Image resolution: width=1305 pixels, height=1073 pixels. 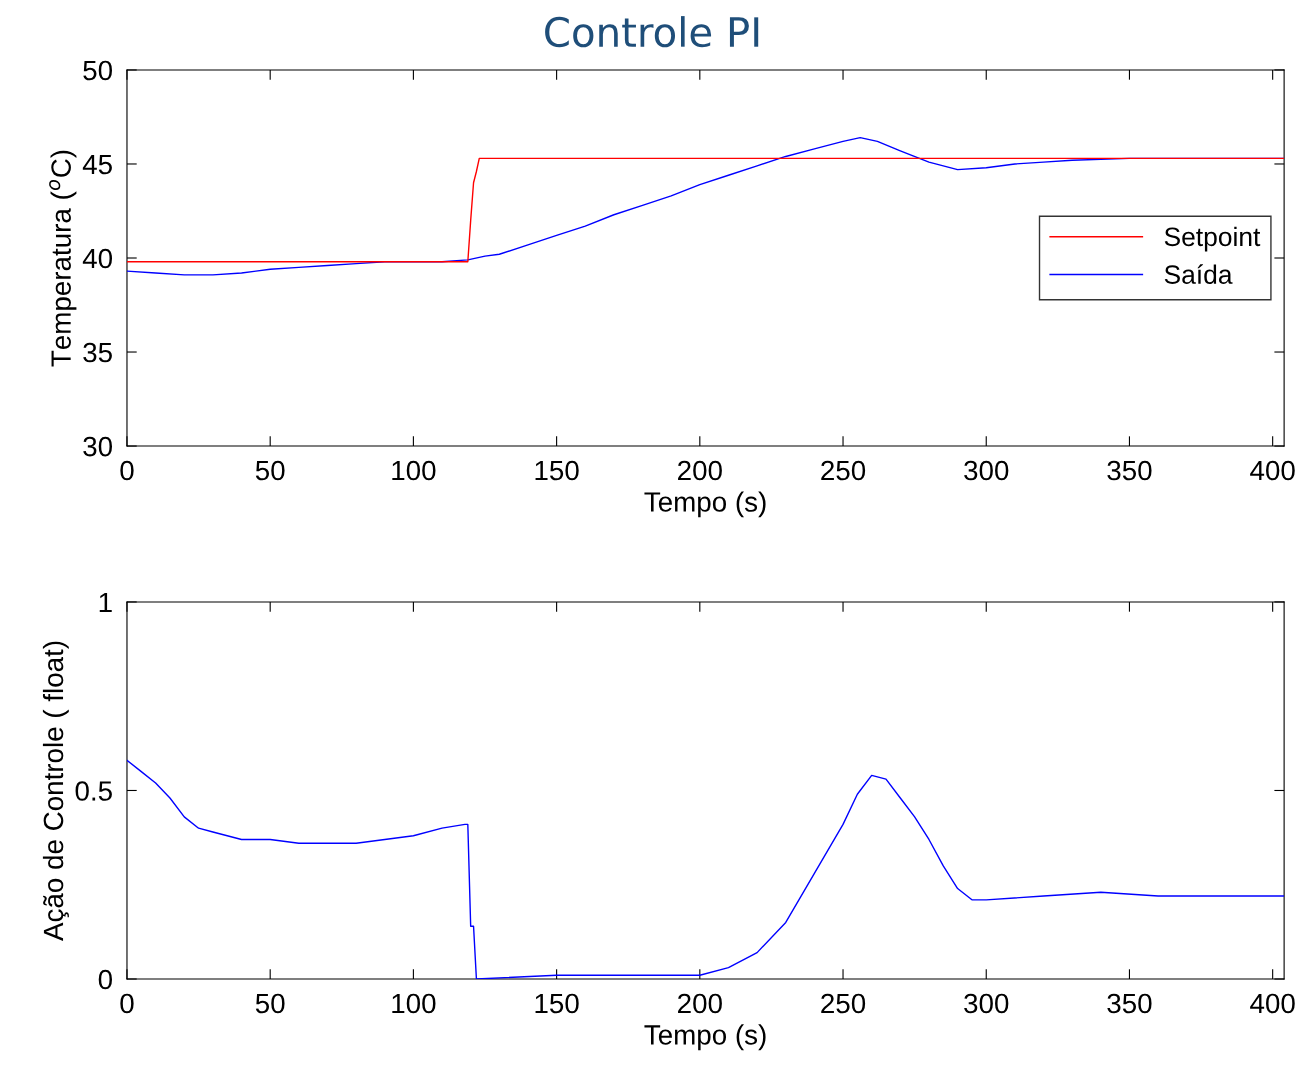 What do you see at coordinates (97, 352) in the screenshot?
I see `y-tick-label: 35` at bounding box center [97, 352].